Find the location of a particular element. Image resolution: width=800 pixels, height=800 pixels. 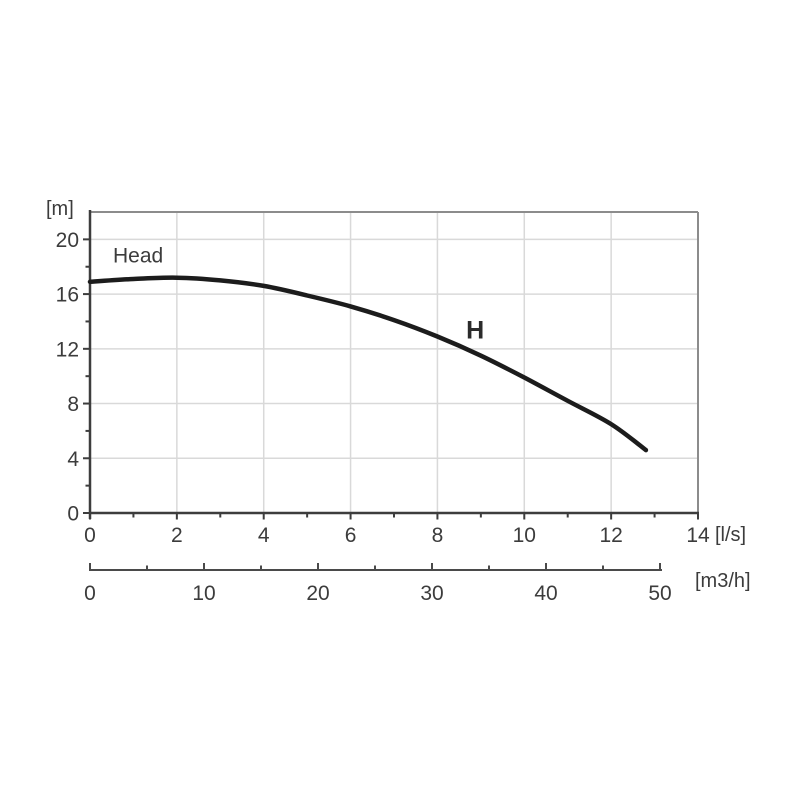

y-axis-unit-label: [m] is located at coordinates (60, 209).